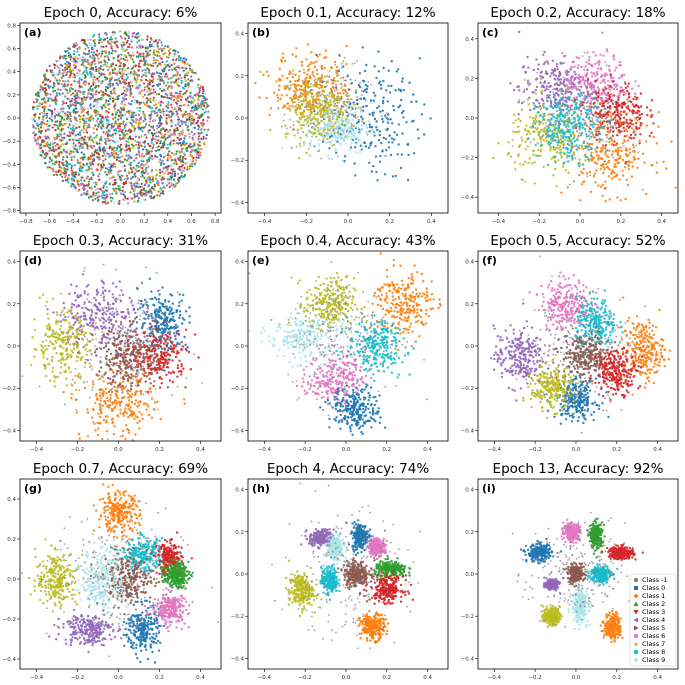 The width and height of the screenshot is (685, 685). I want to click on x-tick-label: 0.2, so click(389, 222).